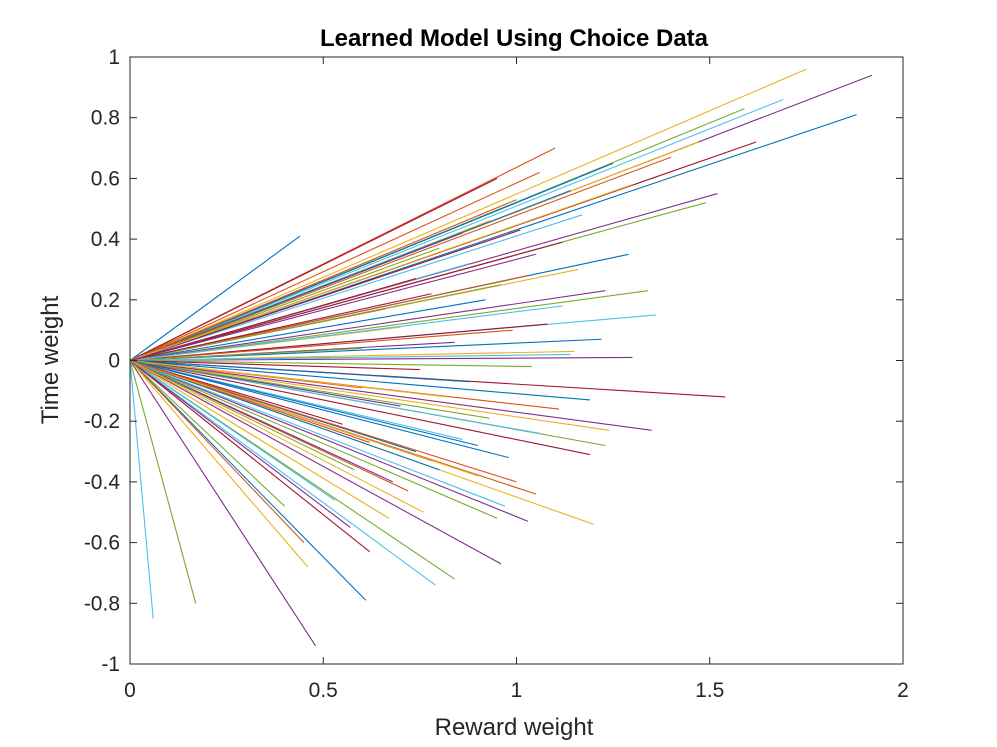  What do you see at coordinates (903, 690) in the screenshot?
I see `x-tick-label: 2` at bounding box center [903, 690].